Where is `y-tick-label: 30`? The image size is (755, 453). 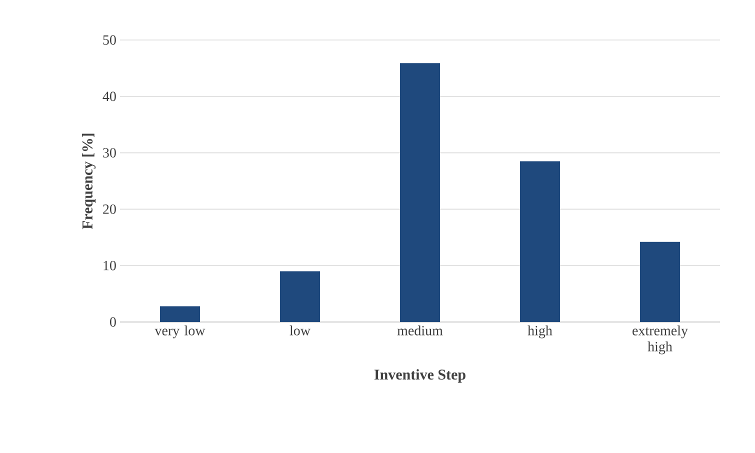 y-tick-label: 30 is located at coordinates (109, 153).